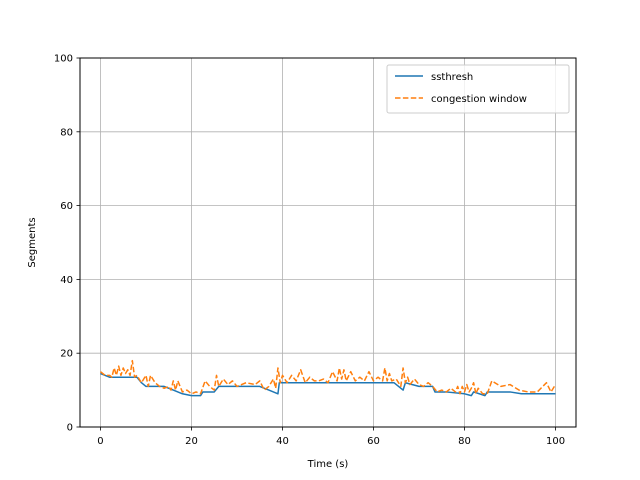 This screenshot has width=640, height=480. I want to click on y-tick-label: 40, so click(66, 280).